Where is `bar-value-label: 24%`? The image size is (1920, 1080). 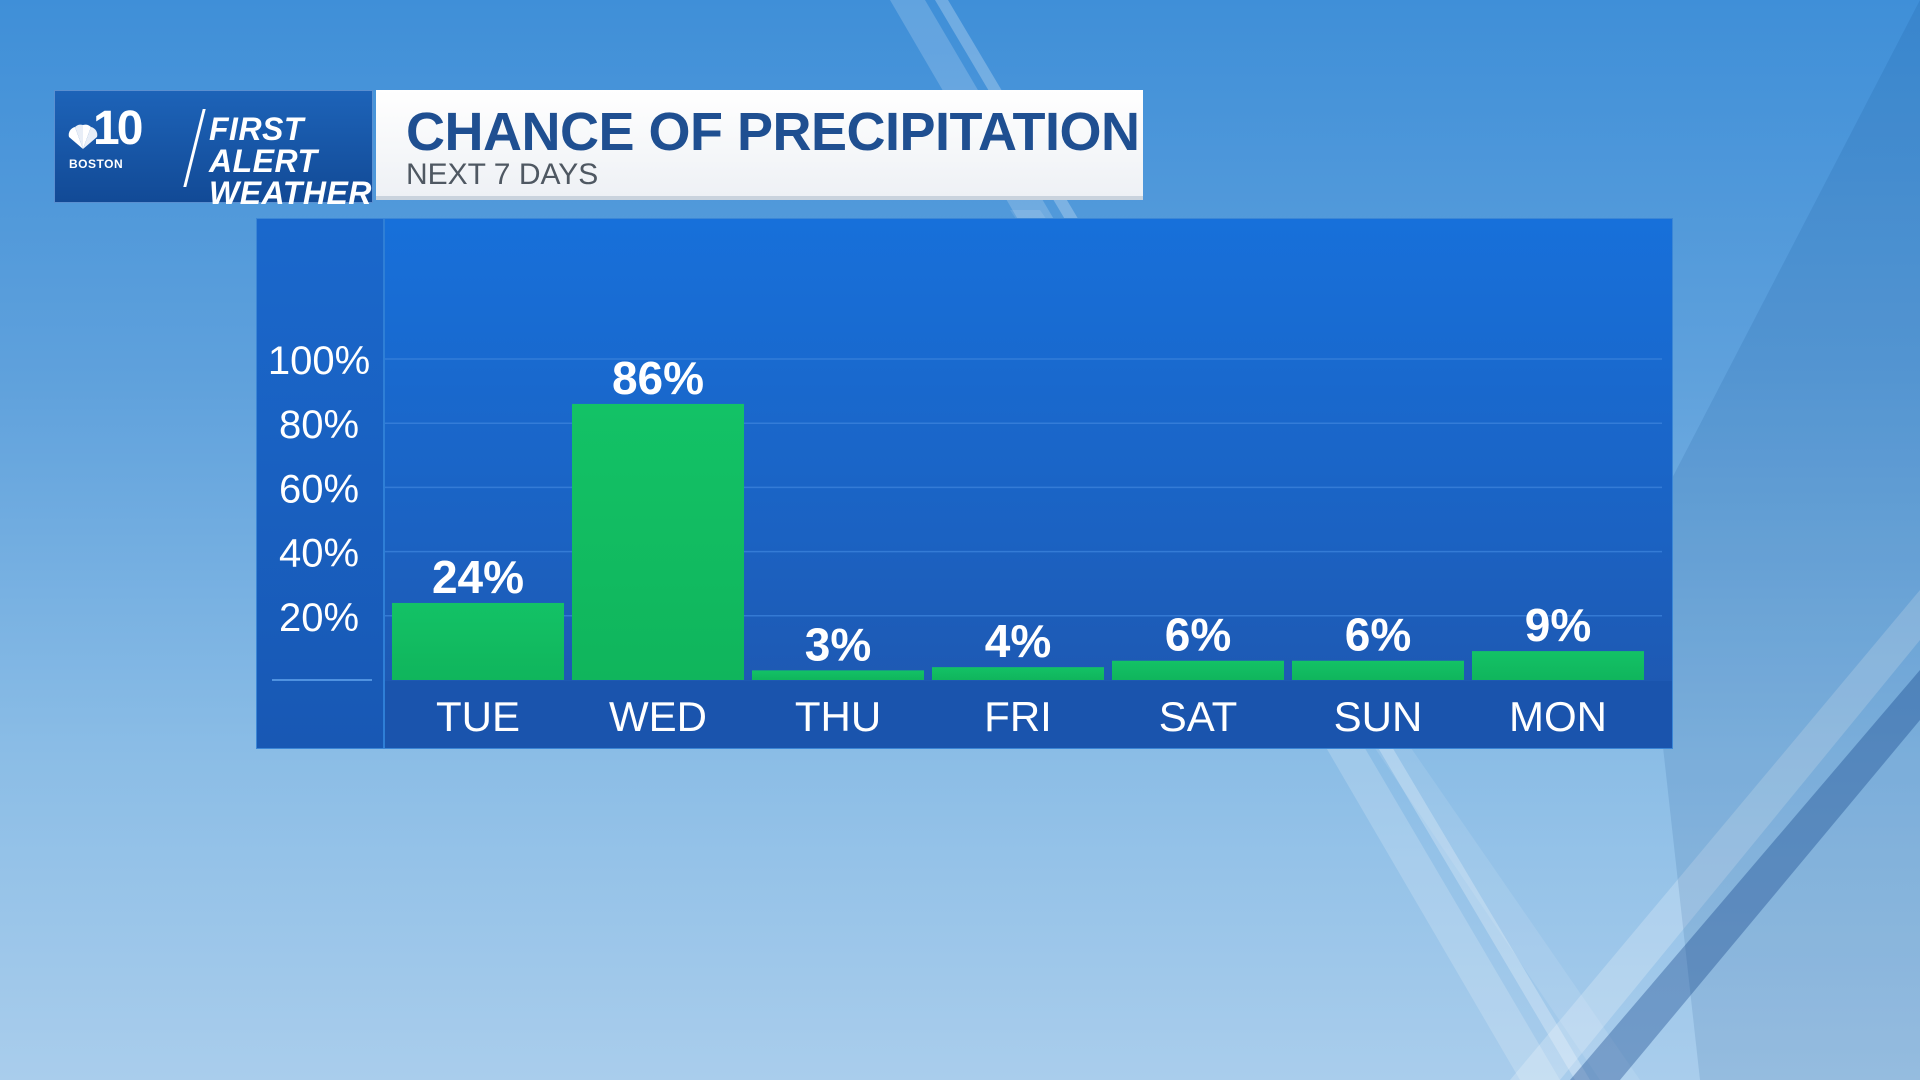
bar-value-label: 24% is located at coordinates (478, 577).